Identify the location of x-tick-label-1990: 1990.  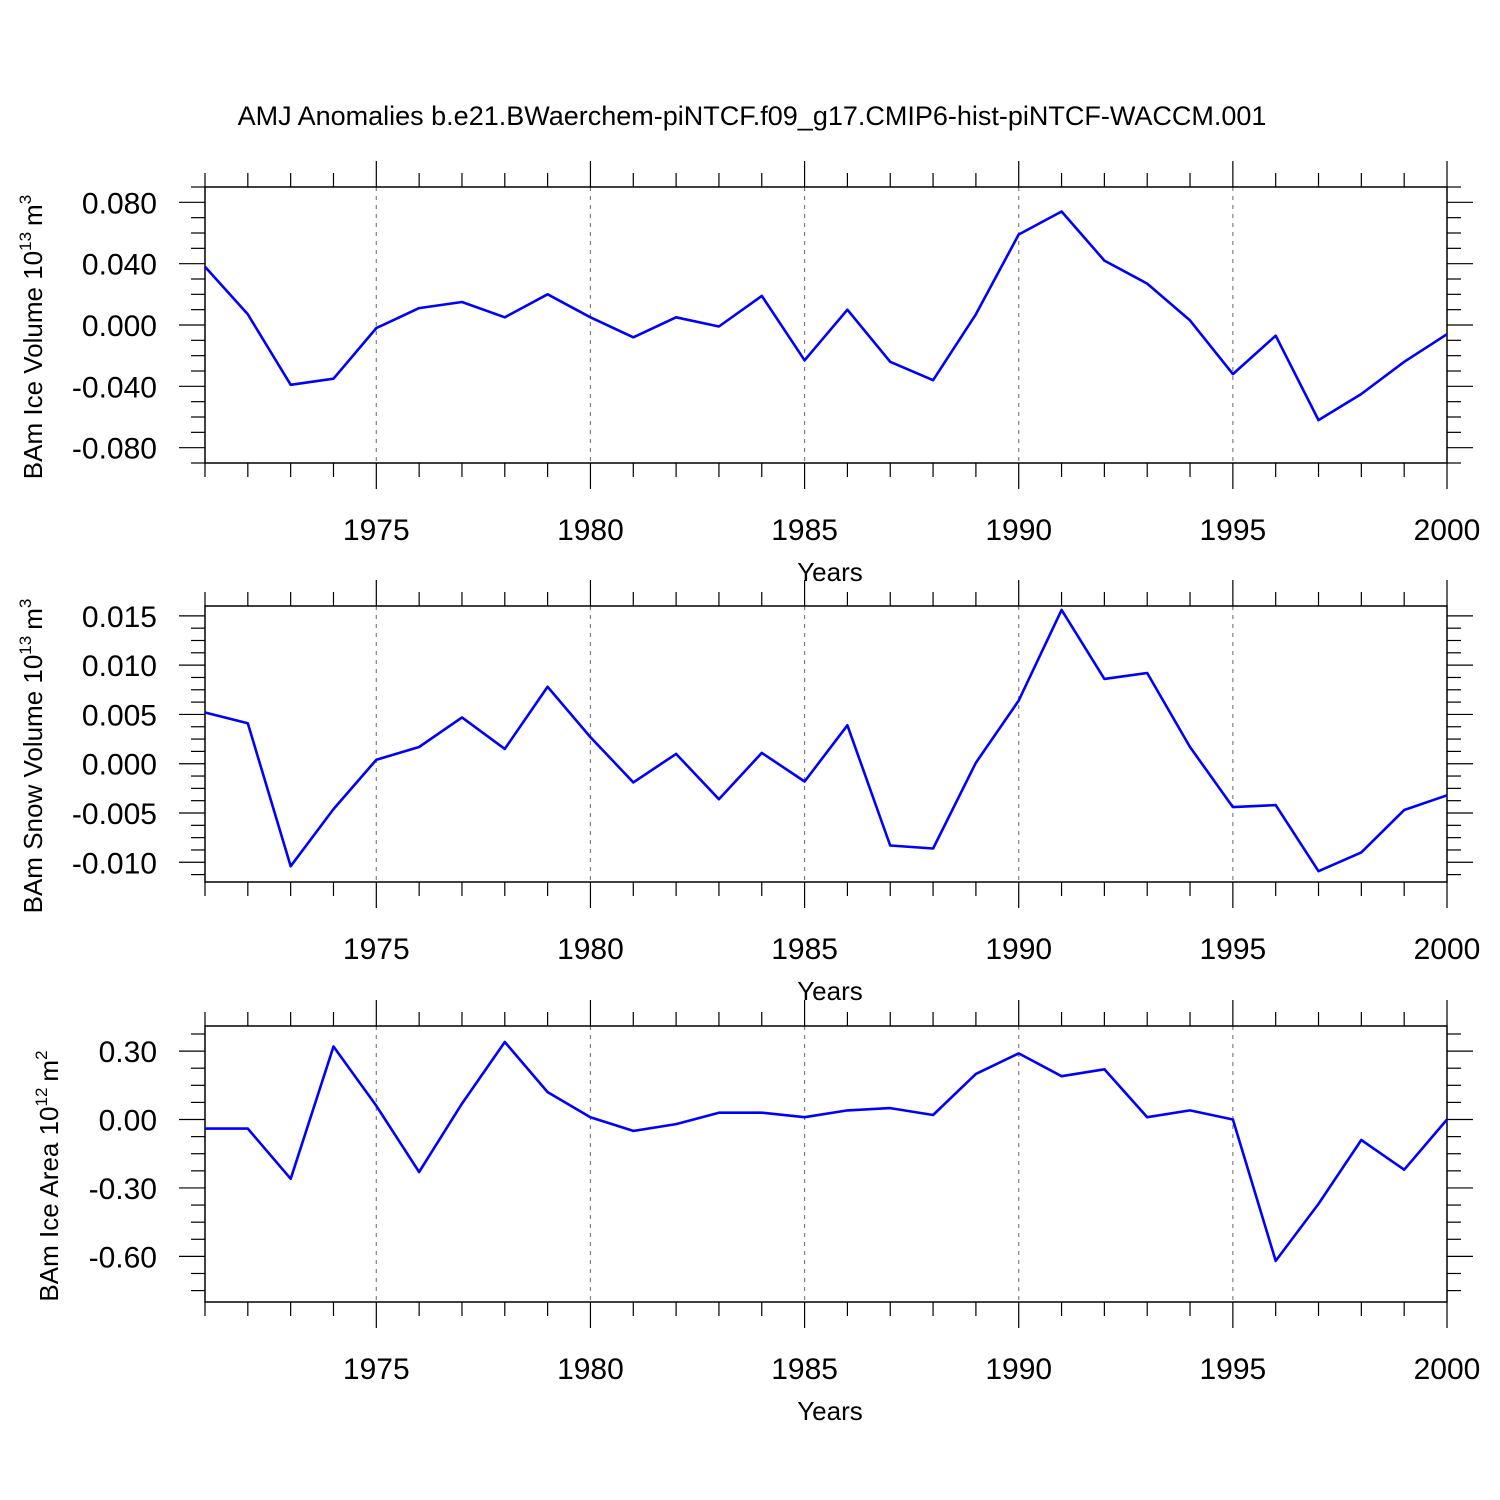
(1018, 1369).